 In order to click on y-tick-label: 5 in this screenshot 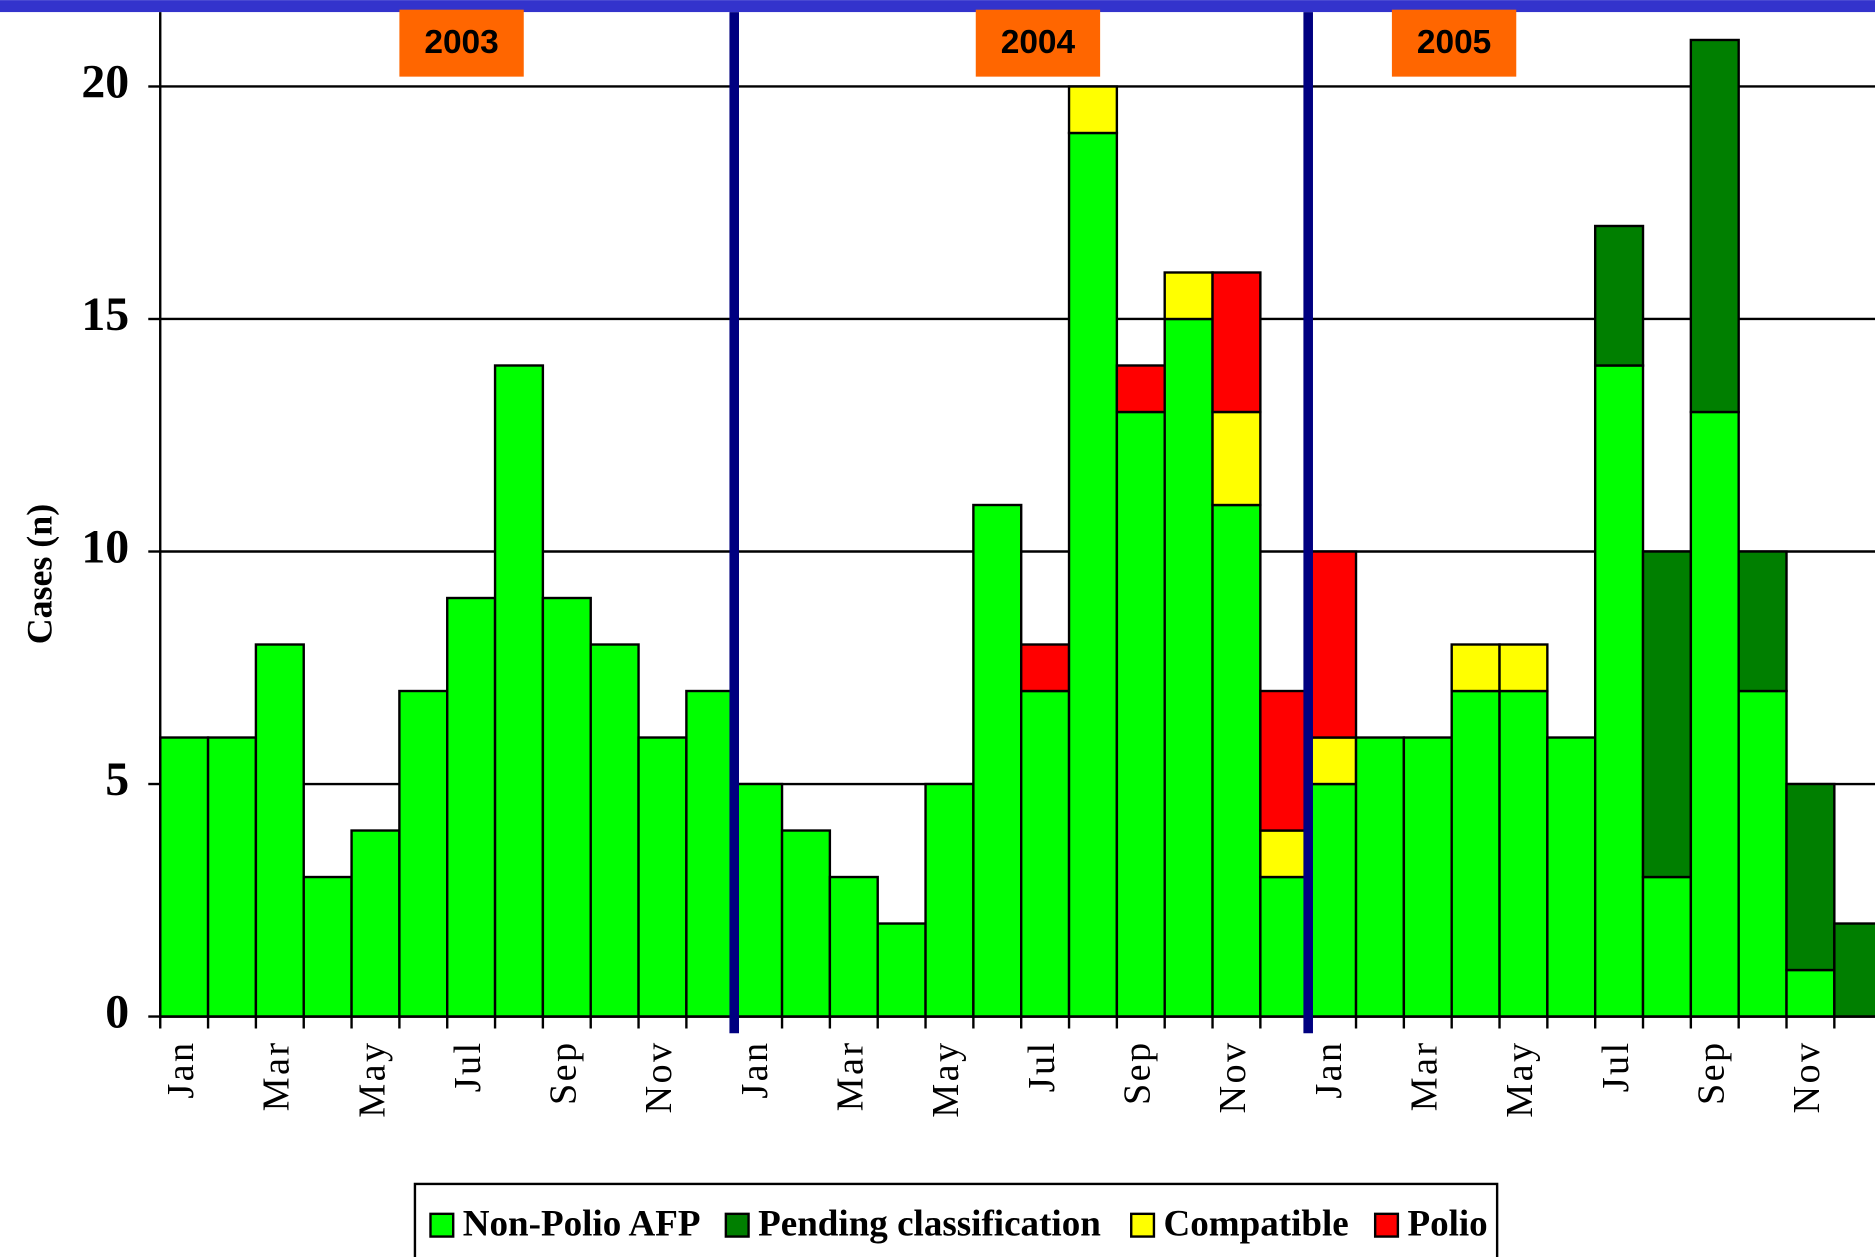, I will do `click(117, 779)`.